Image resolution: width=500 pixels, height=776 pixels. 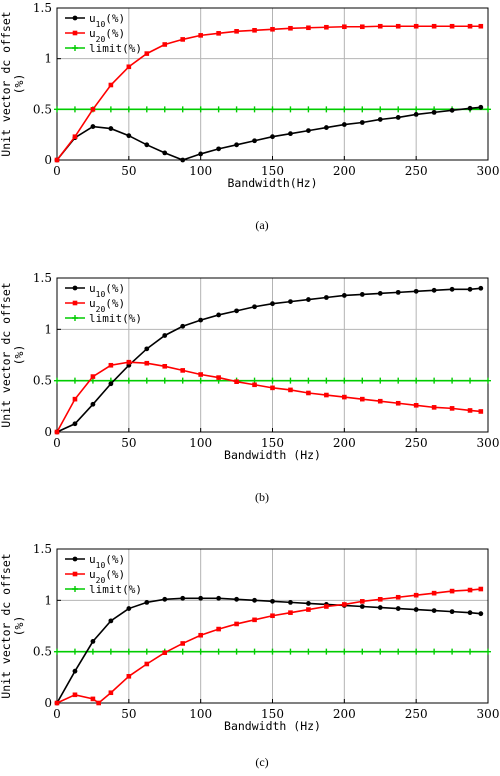 What do you see at coordinates (200, 443) in the screenshot?
I see `x-tick-label: 100` at bounding box center [200, 443].